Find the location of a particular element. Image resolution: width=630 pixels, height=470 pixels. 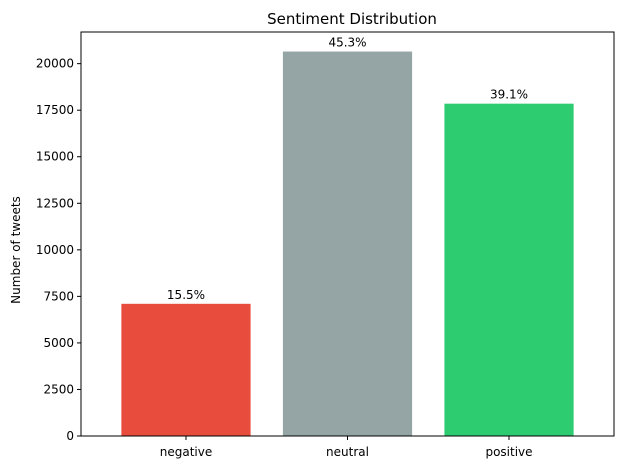

bar-negative is located at coordinates (186, 369).